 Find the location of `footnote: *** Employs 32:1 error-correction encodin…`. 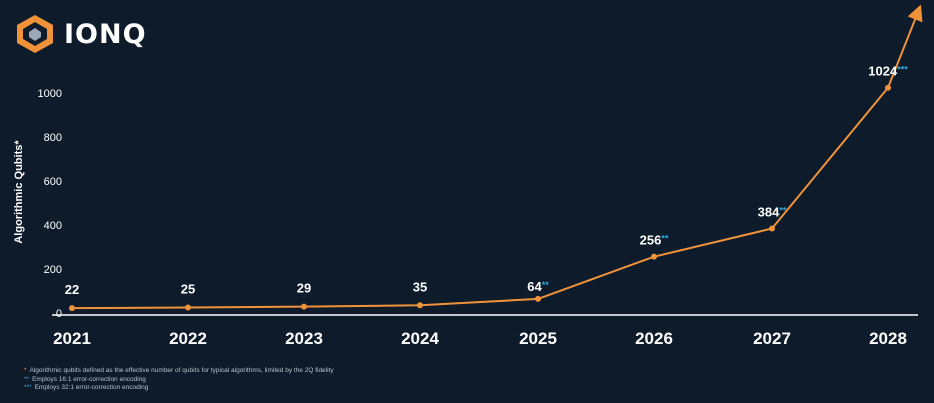

footnote: *** Employs 32:1 error-correction encodin… is located at coordinates (86, 387).